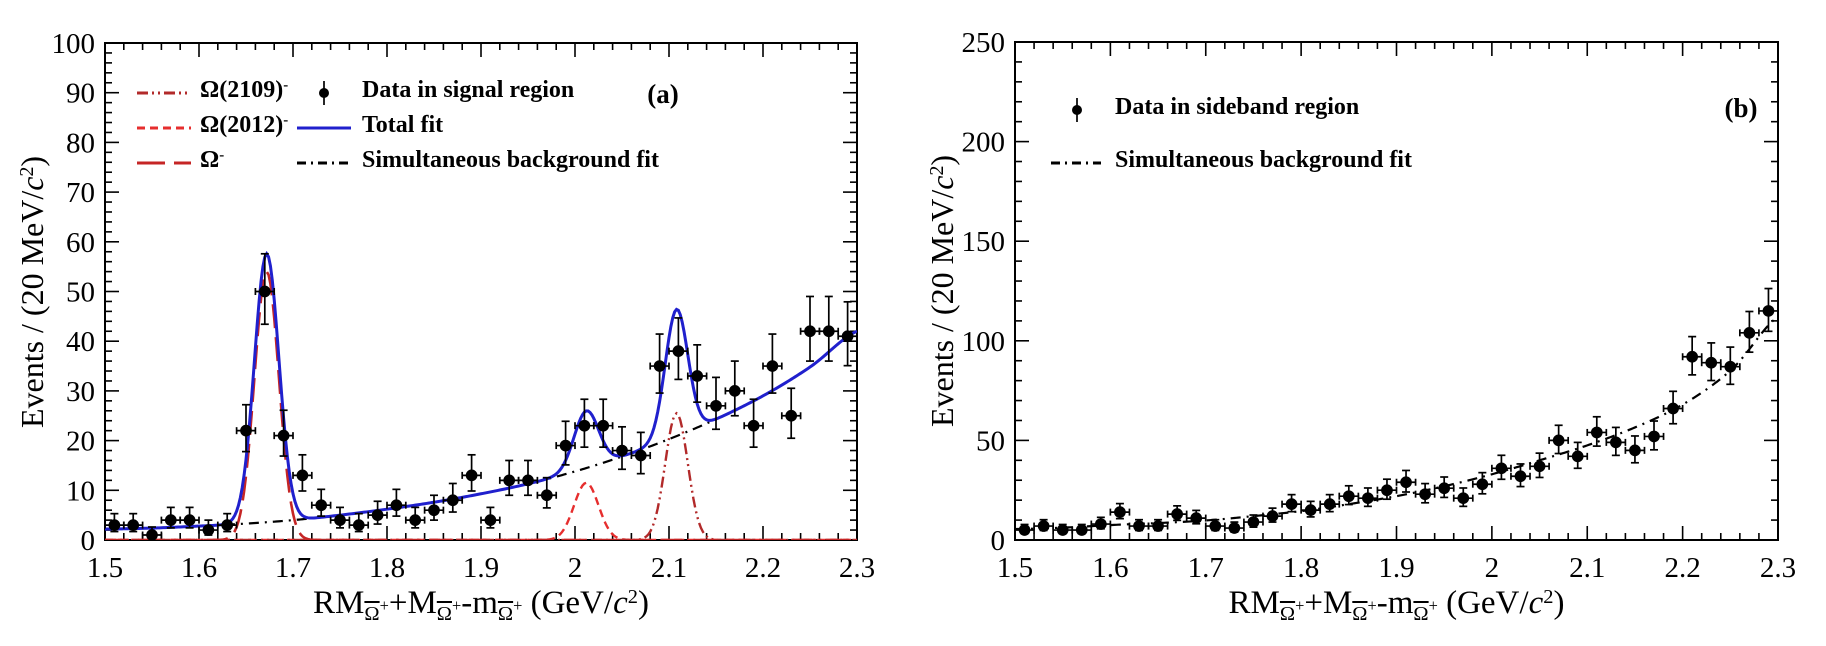 The height and width of the screenshot is (646, 1826). Describe the element at coordinates (80, 243) in the screenshot. I see `svg-text: 60` at that location.